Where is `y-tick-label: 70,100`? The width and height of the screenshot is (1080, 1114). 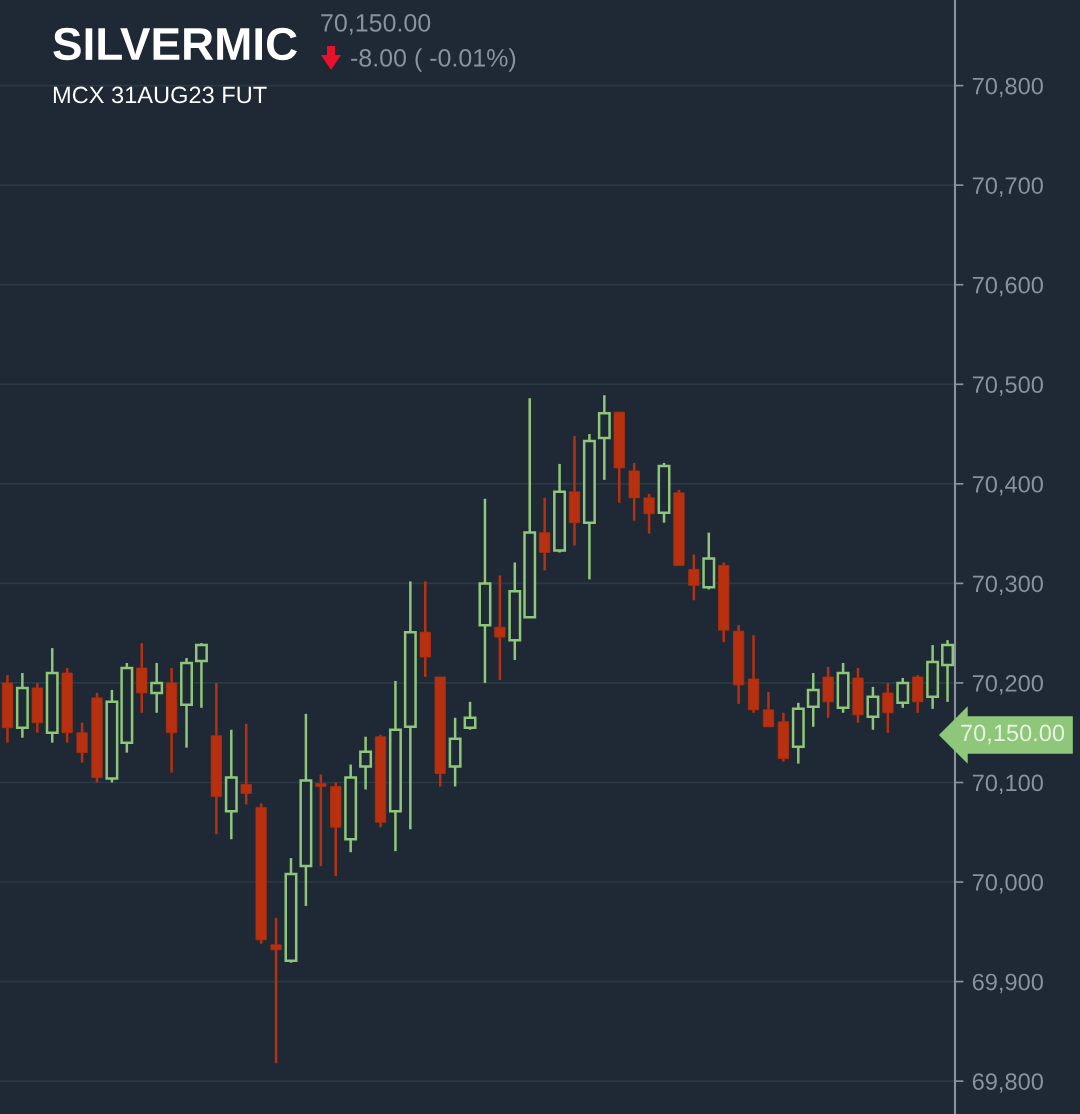 y-tick-label: 70,100 is located at coordinates (1007, 784).